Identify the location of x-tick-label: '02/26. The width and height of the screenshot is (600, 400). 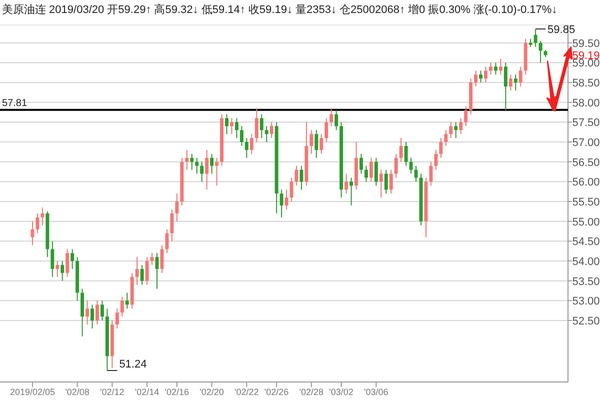
(276, 392).